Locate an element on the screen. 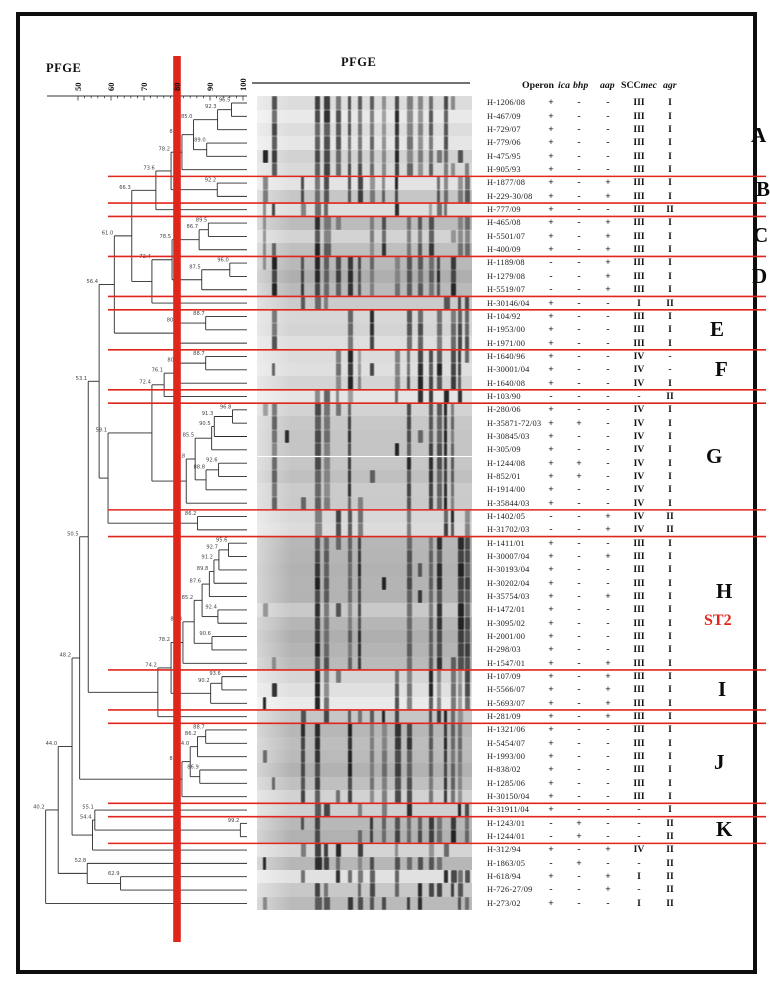  cluster-letter-F: F is located at coordinates (721, 369).